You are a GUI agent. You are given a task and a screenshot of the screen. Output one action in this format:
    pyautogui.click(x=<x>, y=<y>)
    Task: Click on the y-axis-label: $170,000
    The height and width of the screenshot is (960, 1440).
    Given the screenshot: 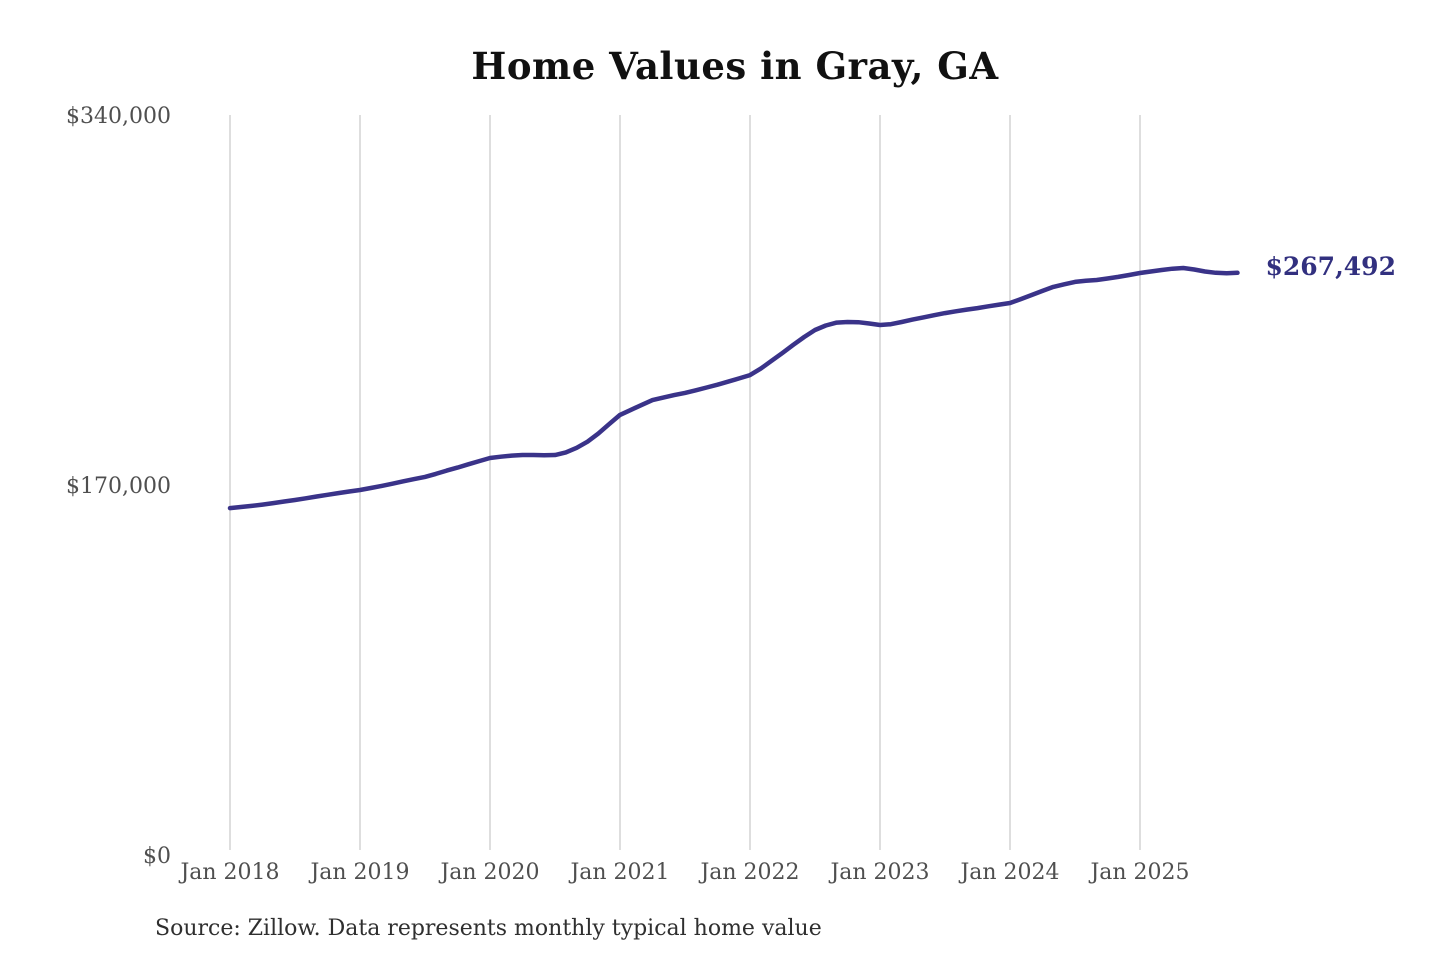 What is the action you would take?
    pyautogui.click(x=118, y=486)
    